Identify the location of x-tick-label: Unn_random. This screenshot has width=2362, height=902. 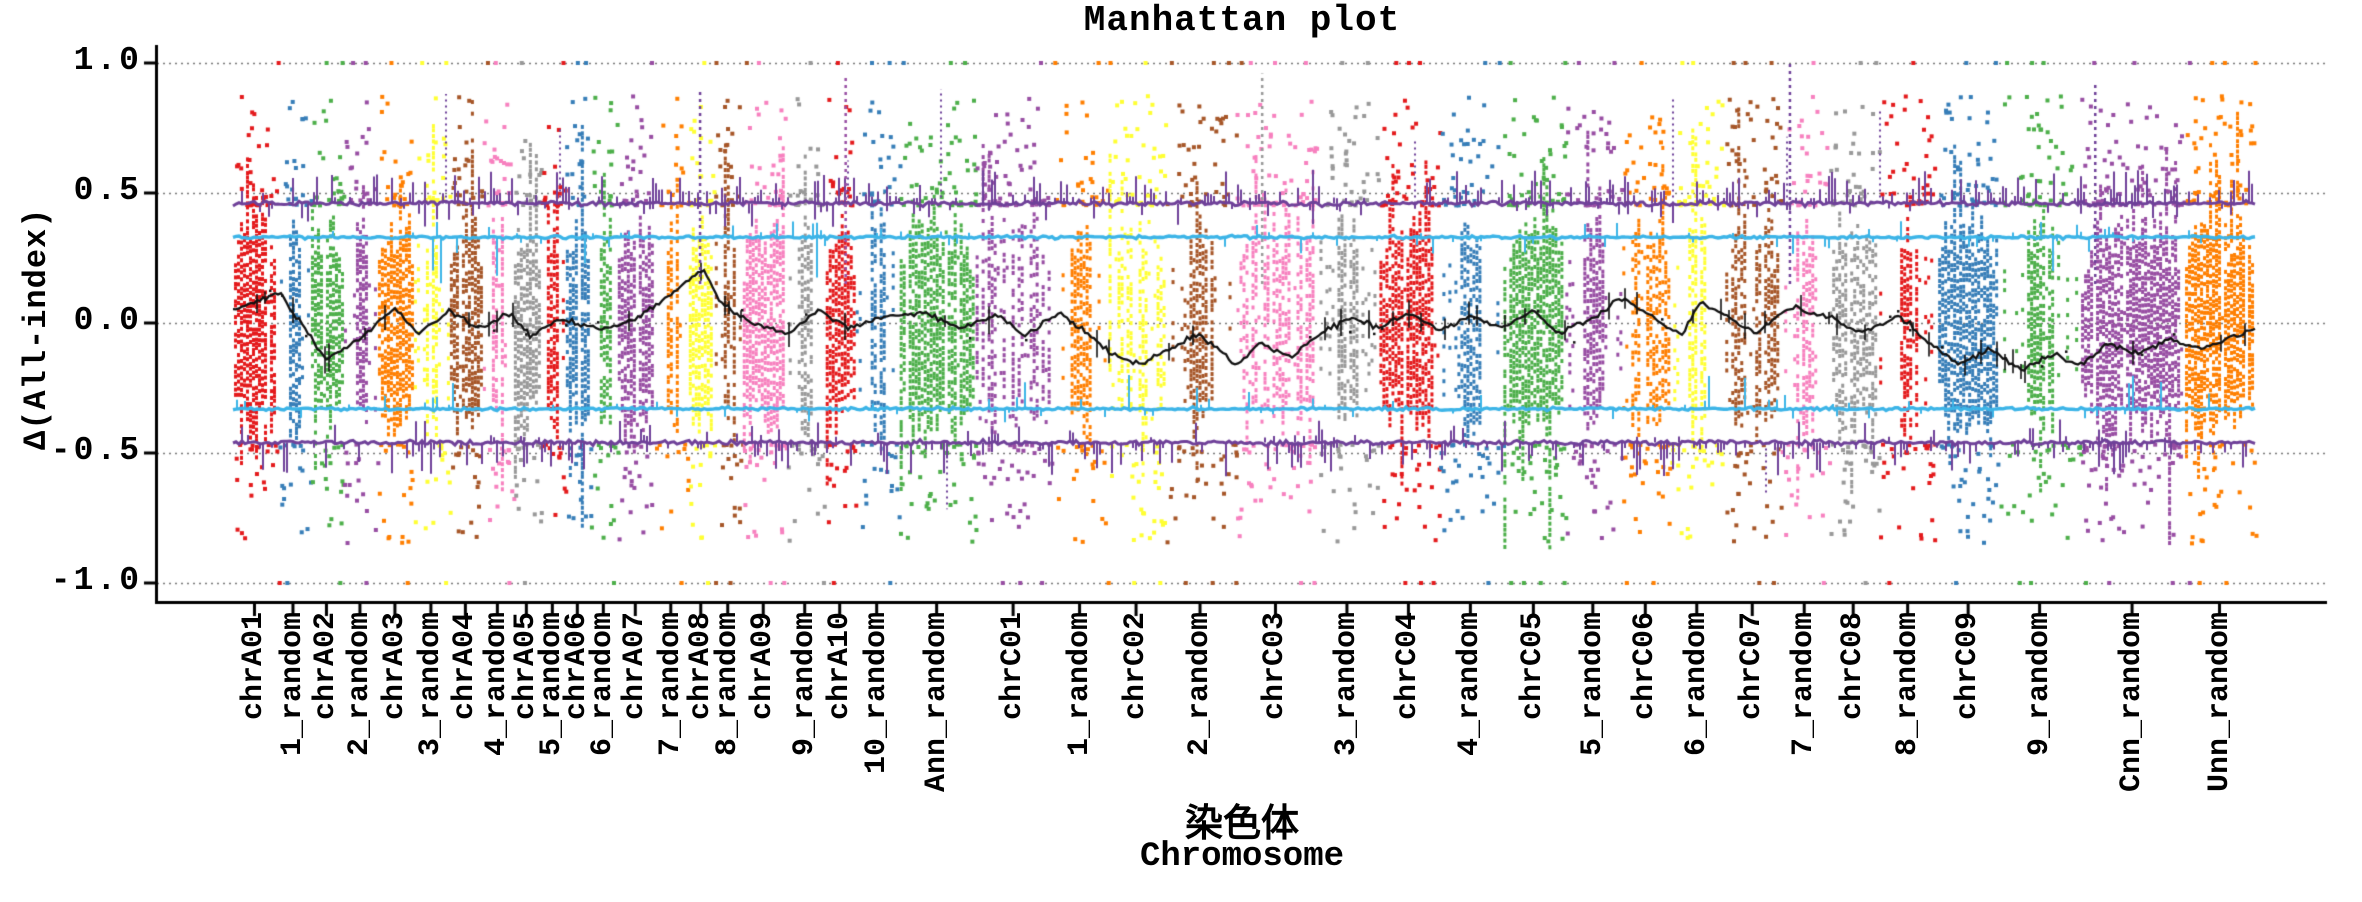
(2219, 701).